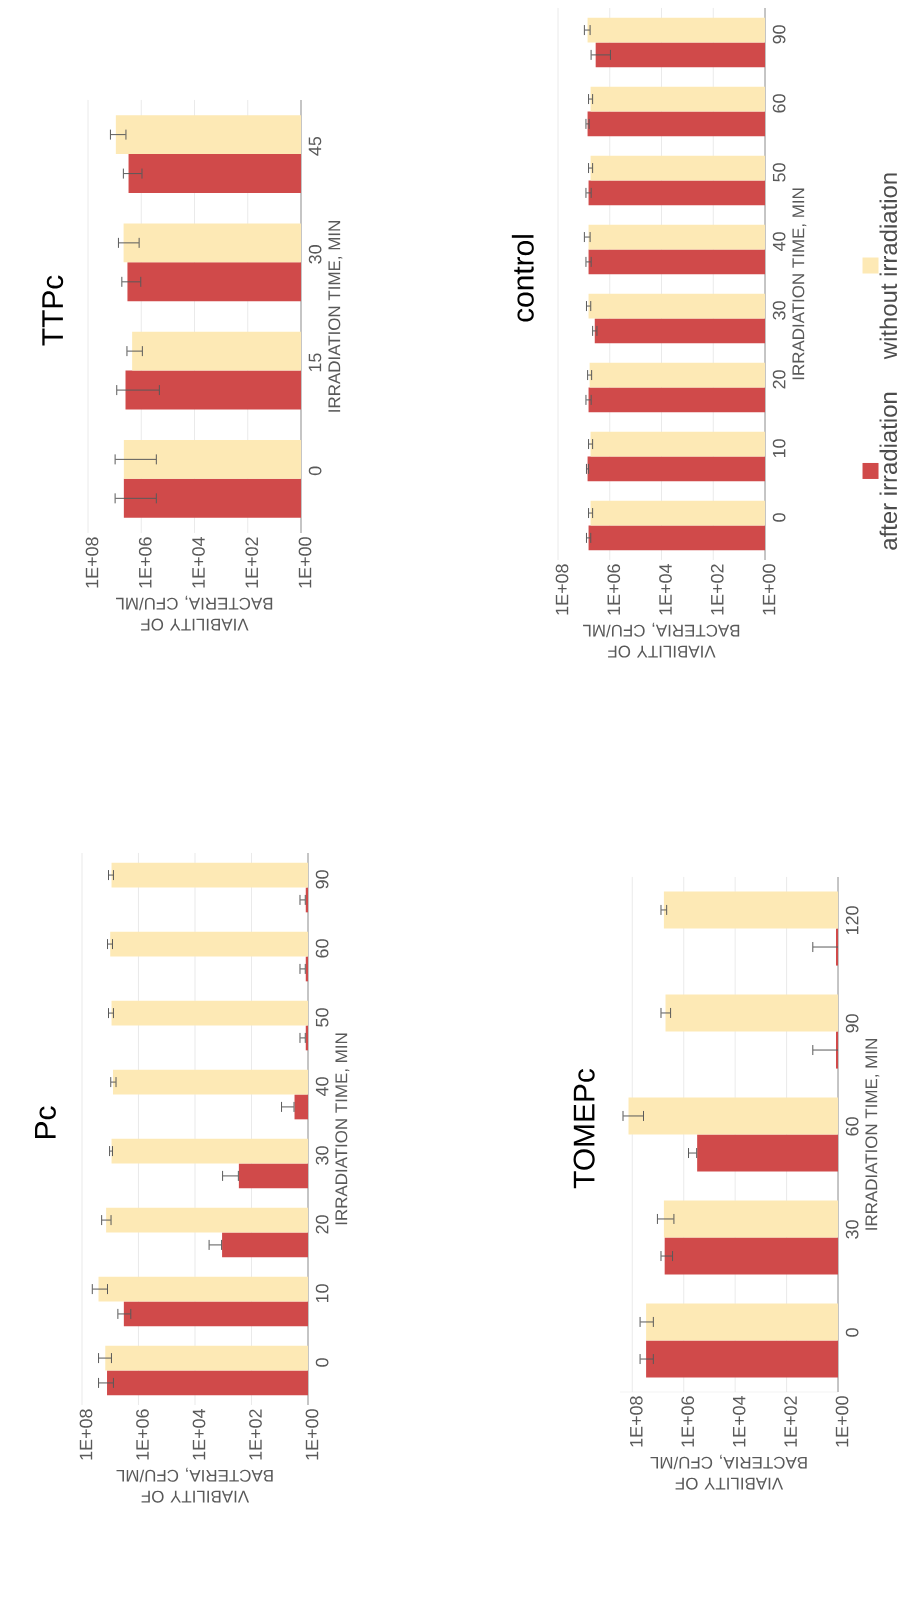 The height and width of the screenshot is (1597, 913). What do you see at coordinates (45, 1122) in the screenshot?
I see `text: Pc` at bounding box center [45, 1122].